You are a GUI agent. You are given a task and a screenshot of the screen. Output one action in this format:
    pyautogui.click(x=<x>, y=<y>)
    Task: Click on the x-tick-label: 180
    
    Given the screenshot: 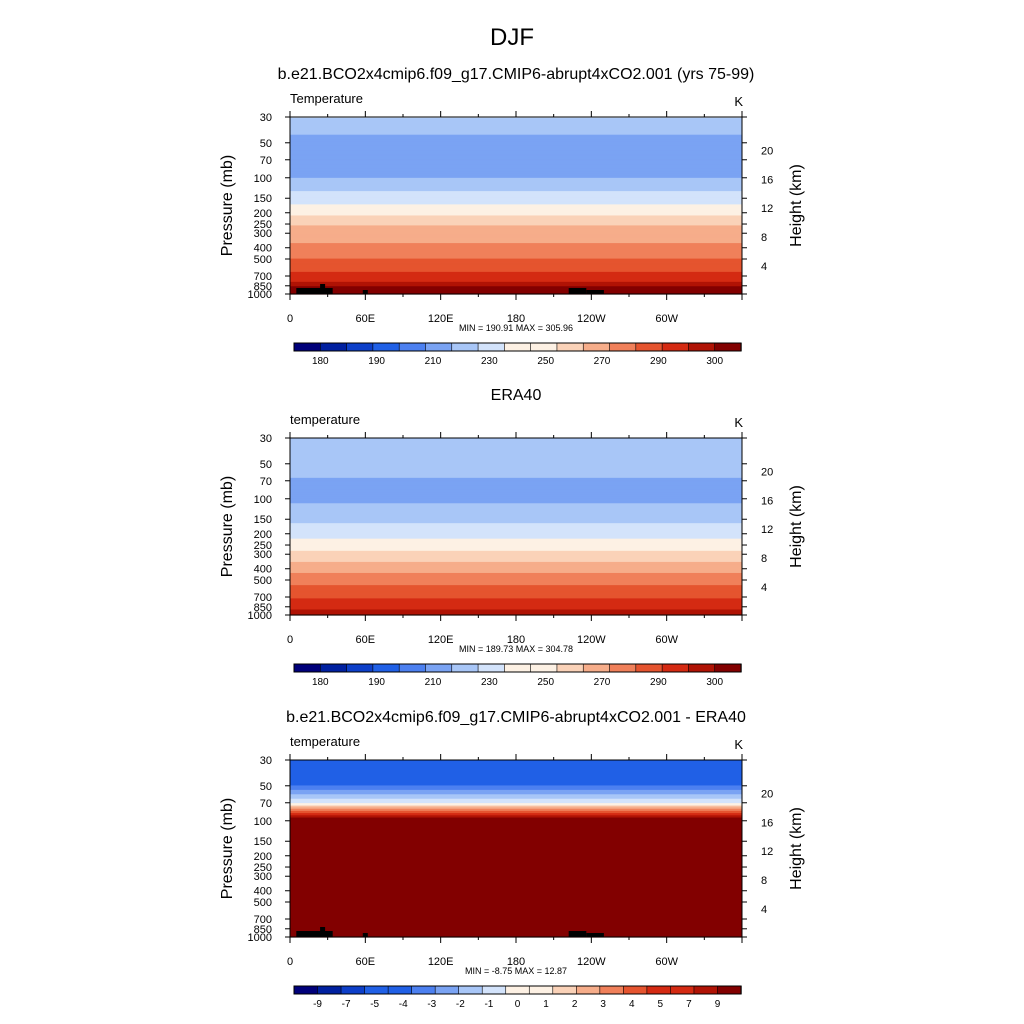 What is the action you would take?
    pyautogui.click(x=516, y=962)
    